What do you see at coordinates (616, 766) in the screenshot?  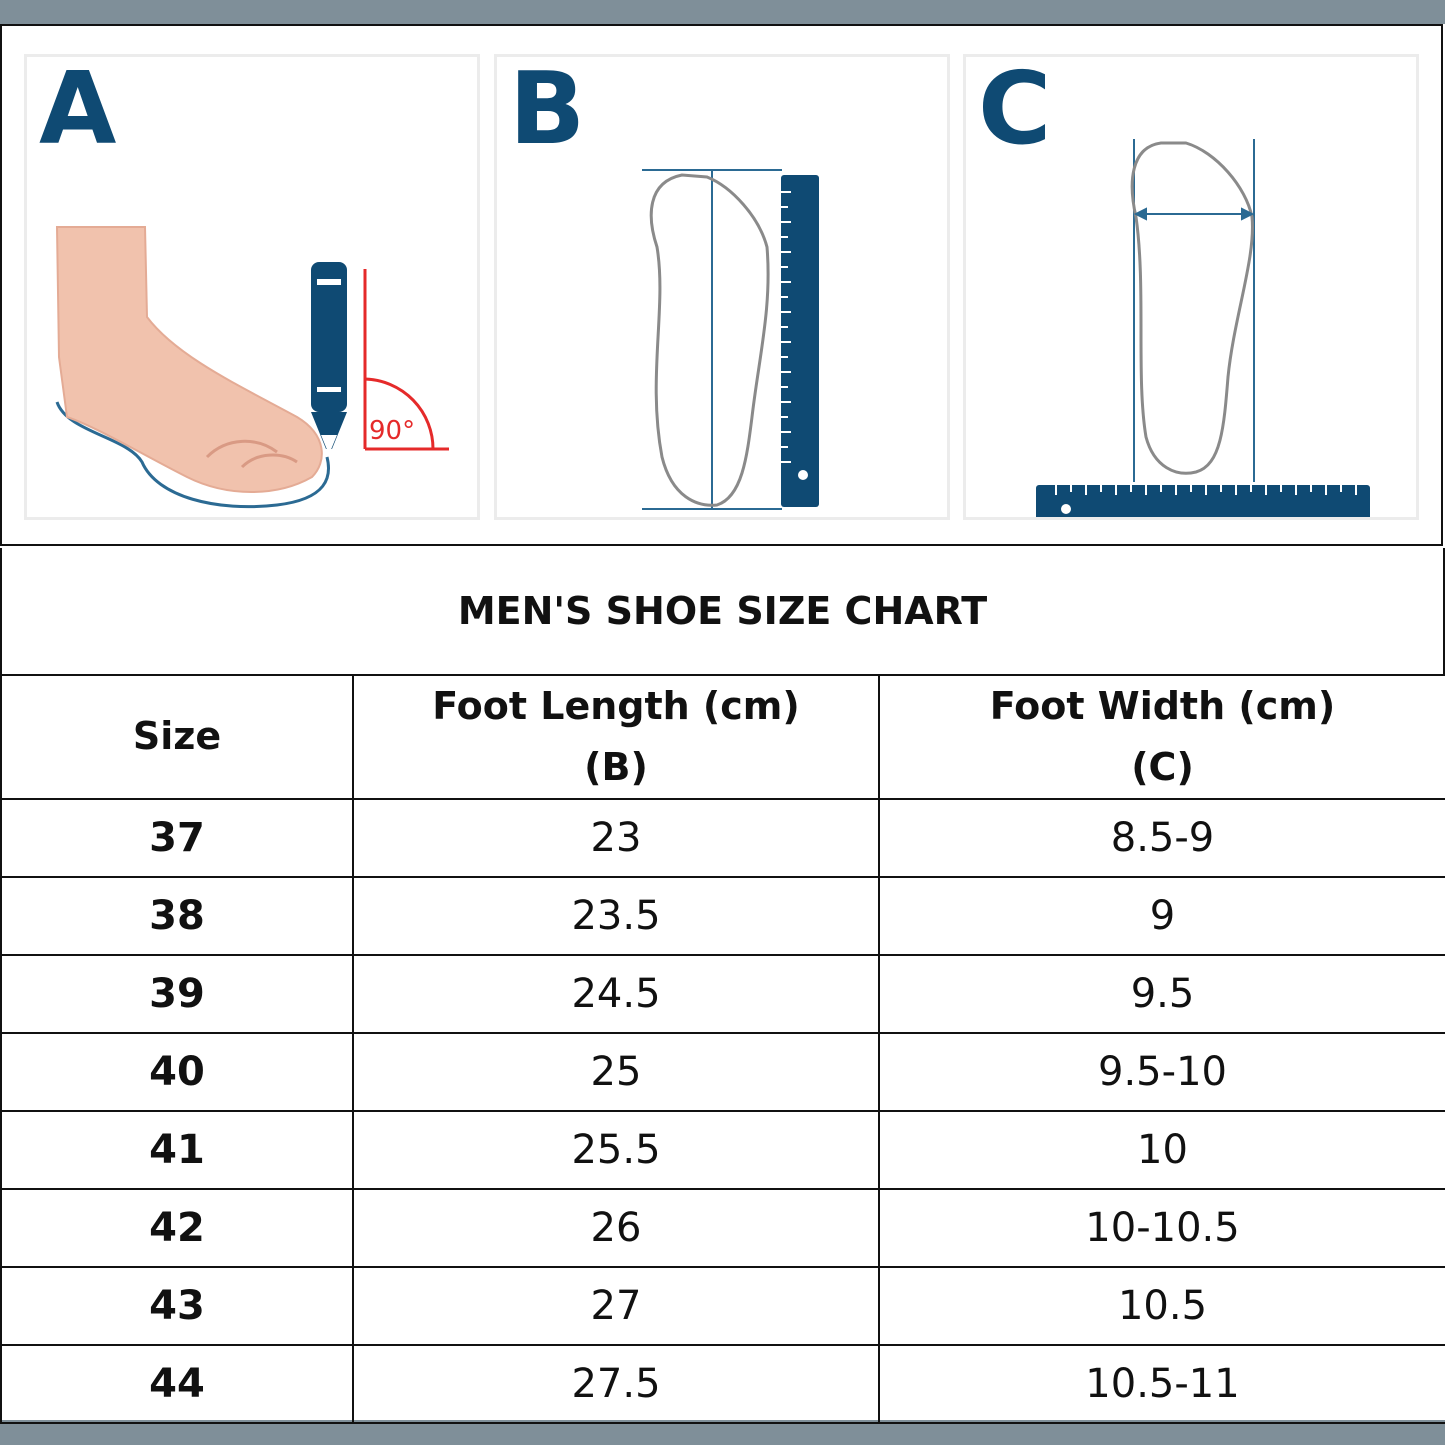 I see `header-foot-length-line2: (B)` at bounding box center [616, 766].